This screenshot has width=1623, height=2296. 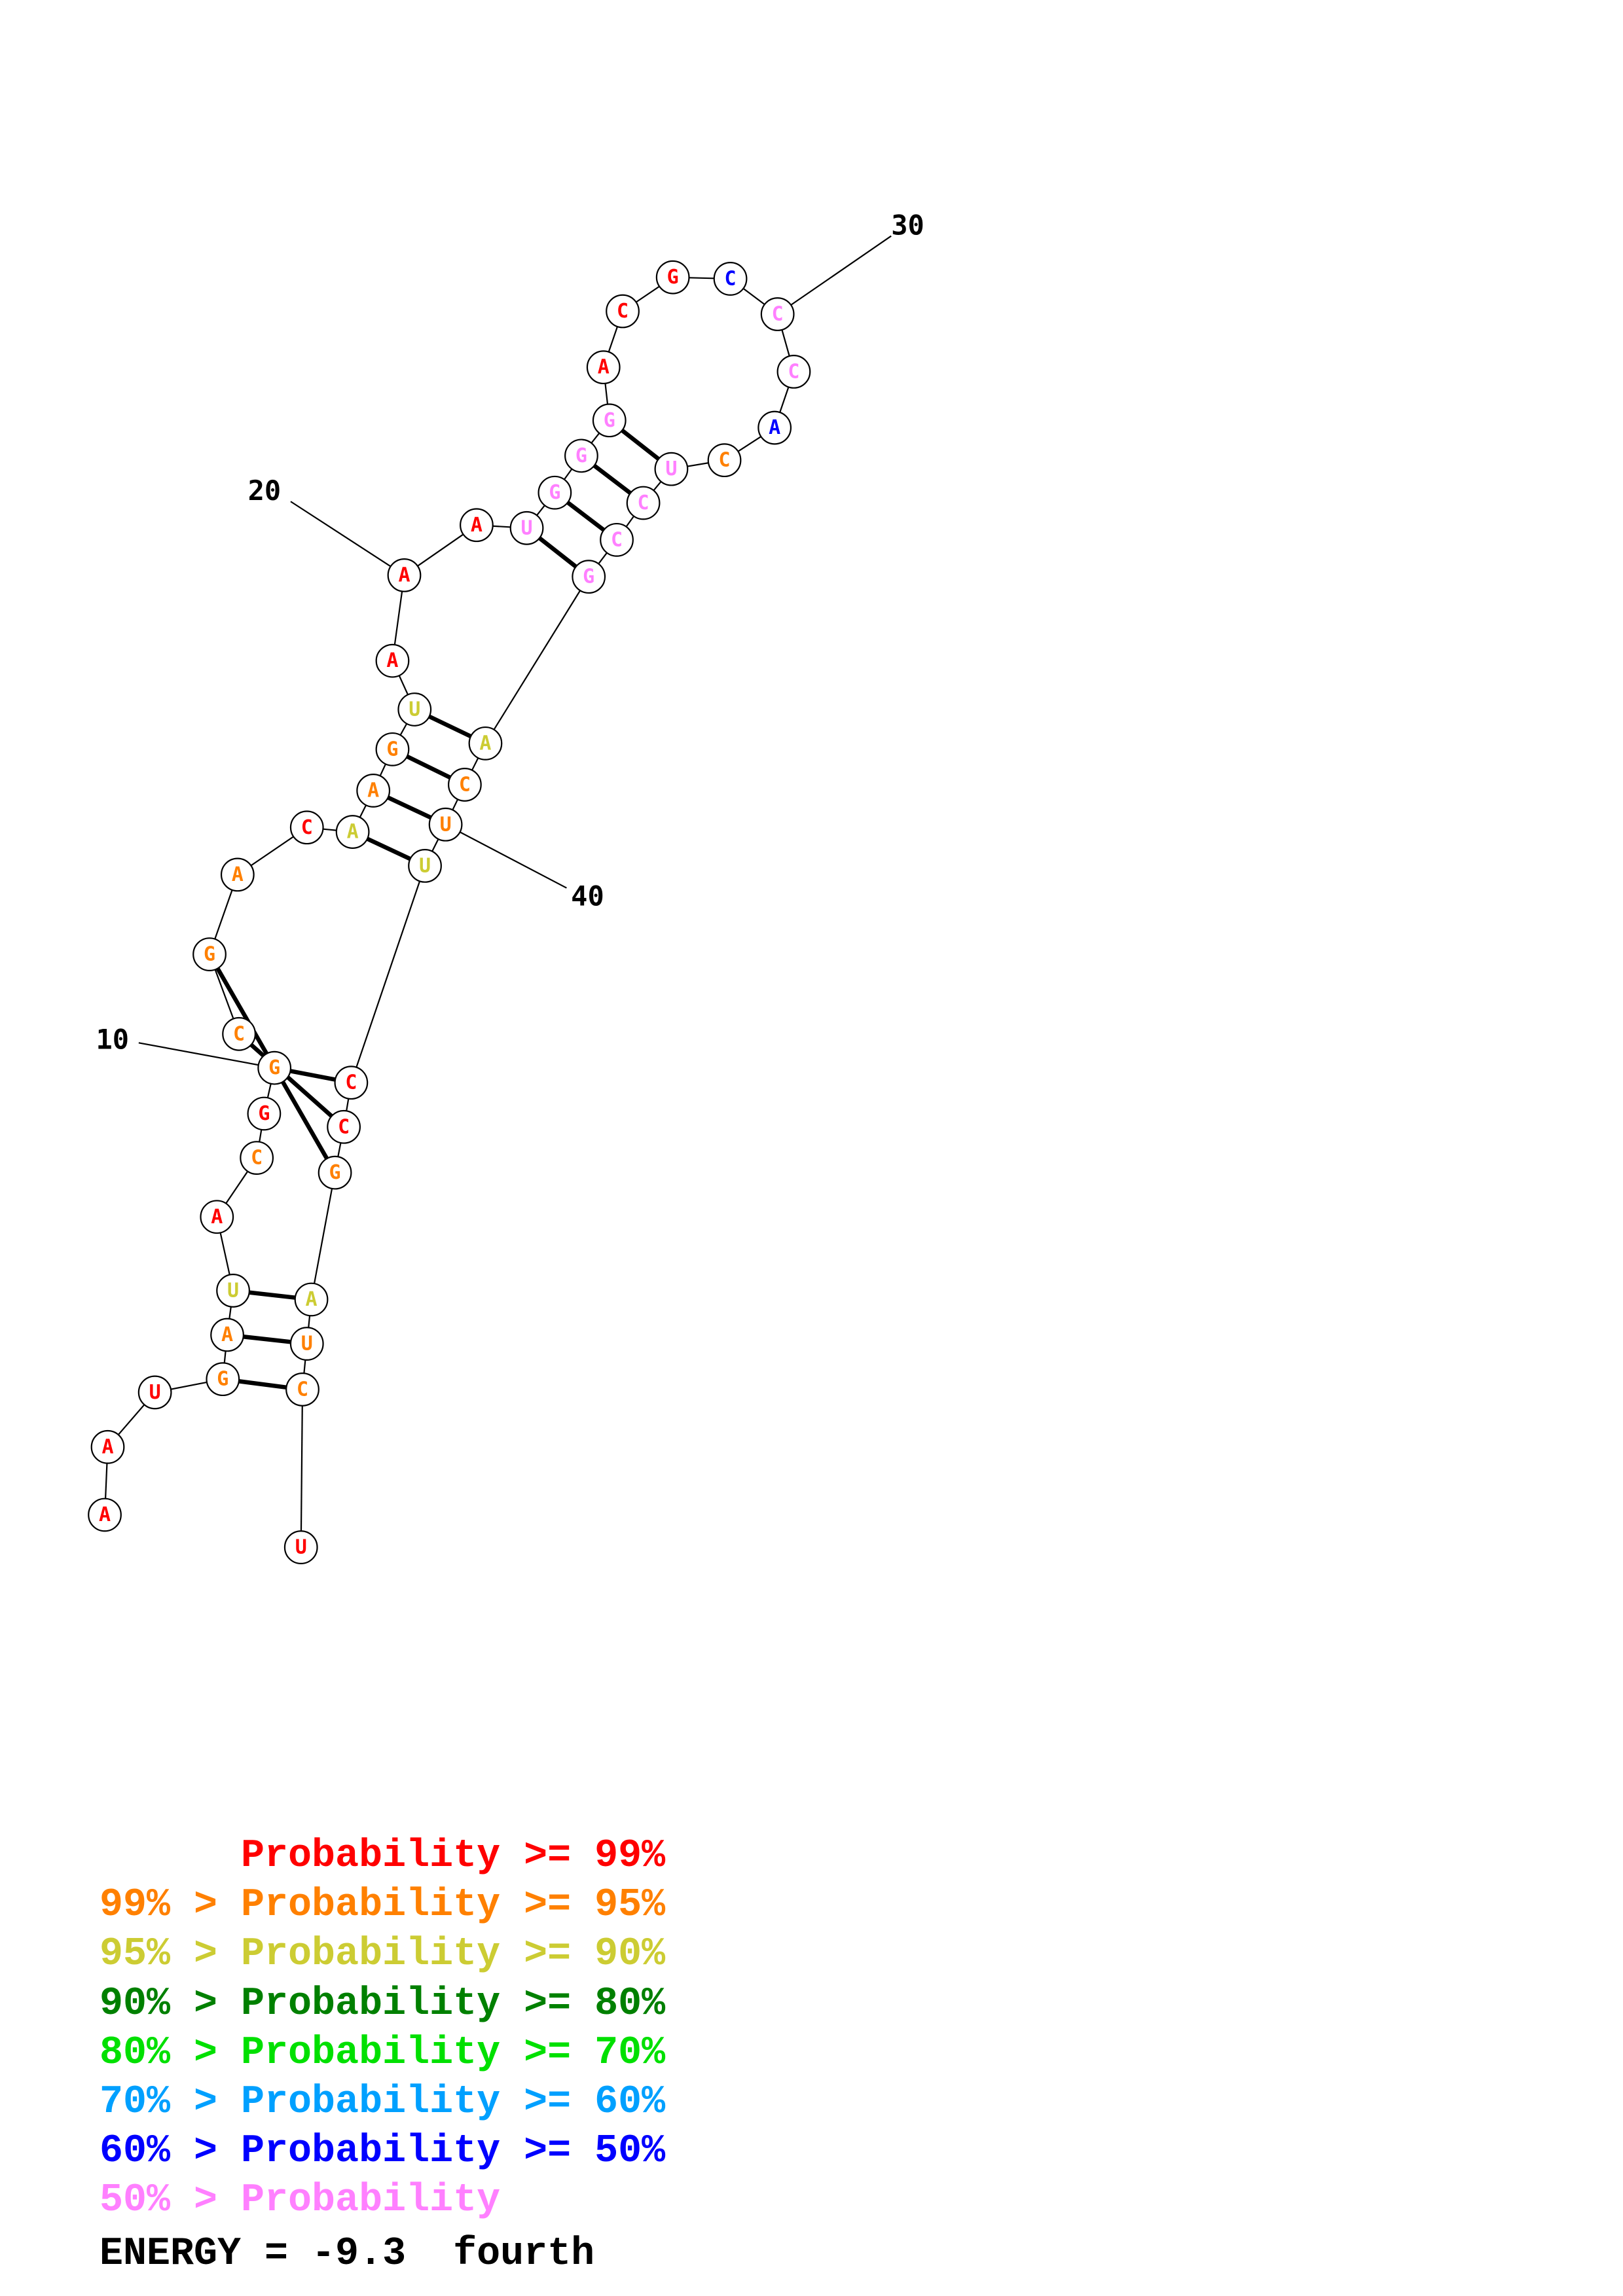 I want to click on nucleotide-41: U, so click(x=425, y=865).